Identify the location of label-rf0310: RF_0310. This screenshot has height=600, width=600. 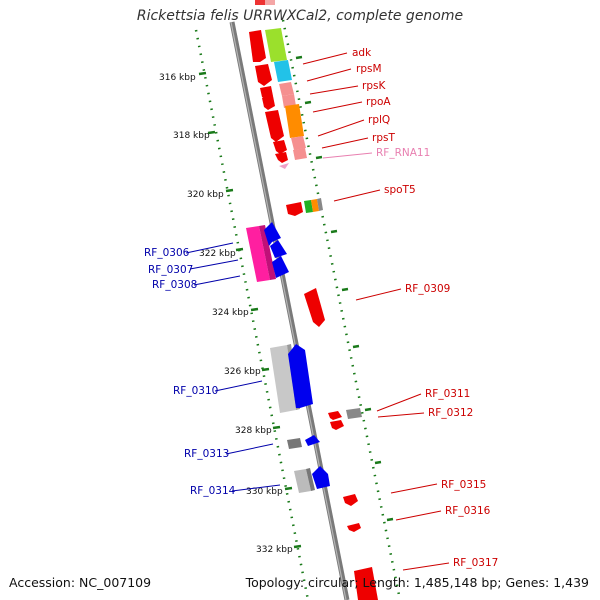
(195, 391).